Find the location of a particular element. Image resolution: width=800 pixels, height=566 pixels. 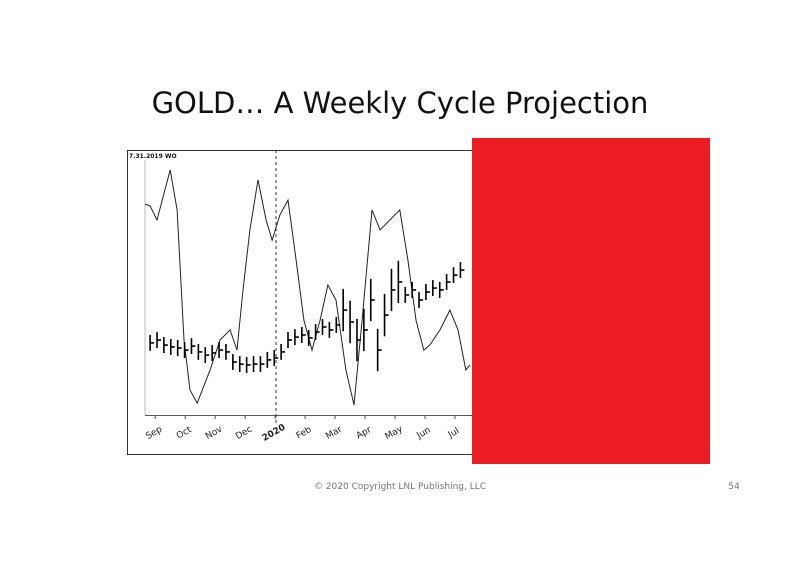

footer: © 2020 Copyright LNL Publishing, LLC is located at coordinates (400, 487).